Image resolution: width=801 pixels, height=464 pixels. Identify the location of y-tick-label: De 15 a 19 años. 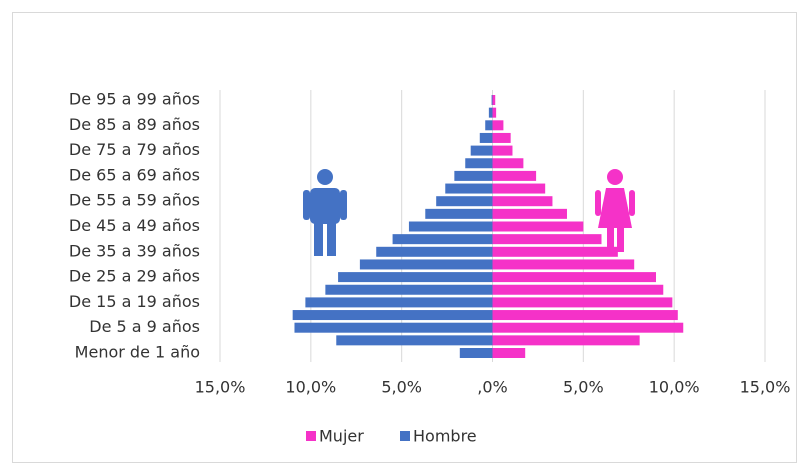
(134, 301).